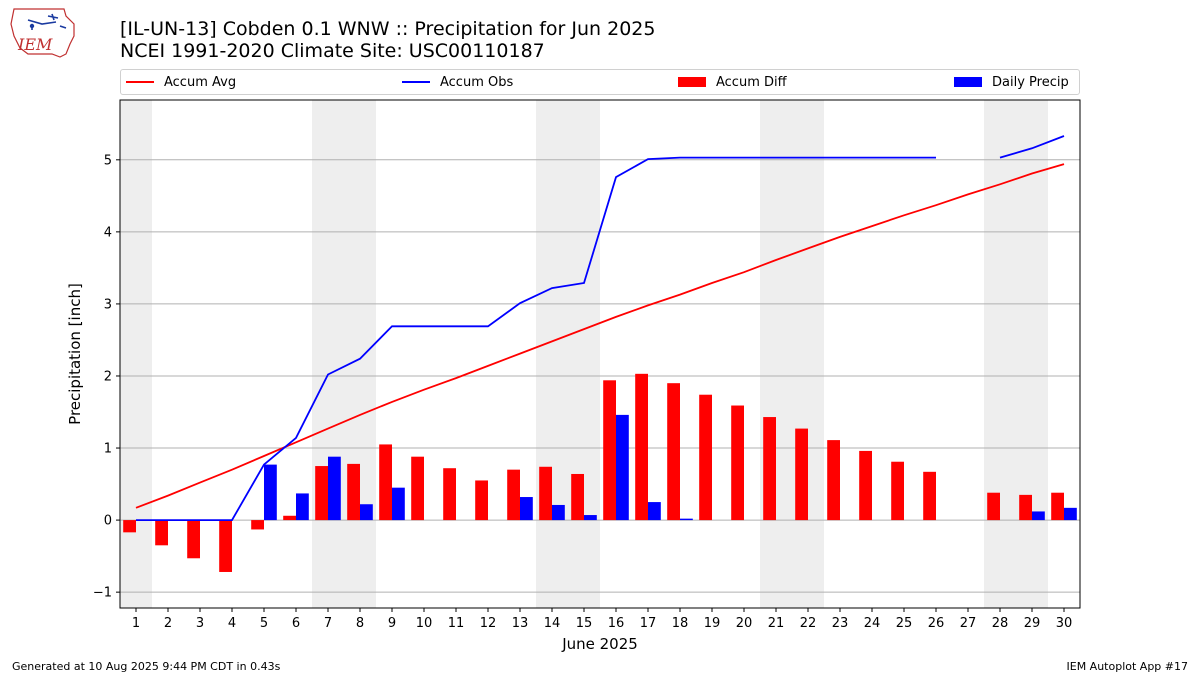 This screenshot has width=1200, height=675. I want to click on y-tick-label: 5, so click(108, 160).